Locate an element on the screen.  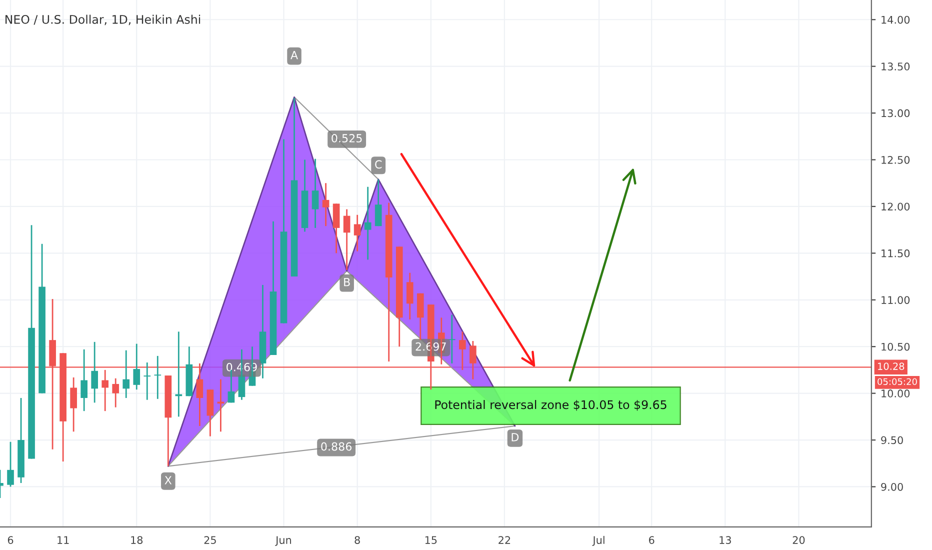
x-tick-label: 8 is located at coordinates (357, 540).